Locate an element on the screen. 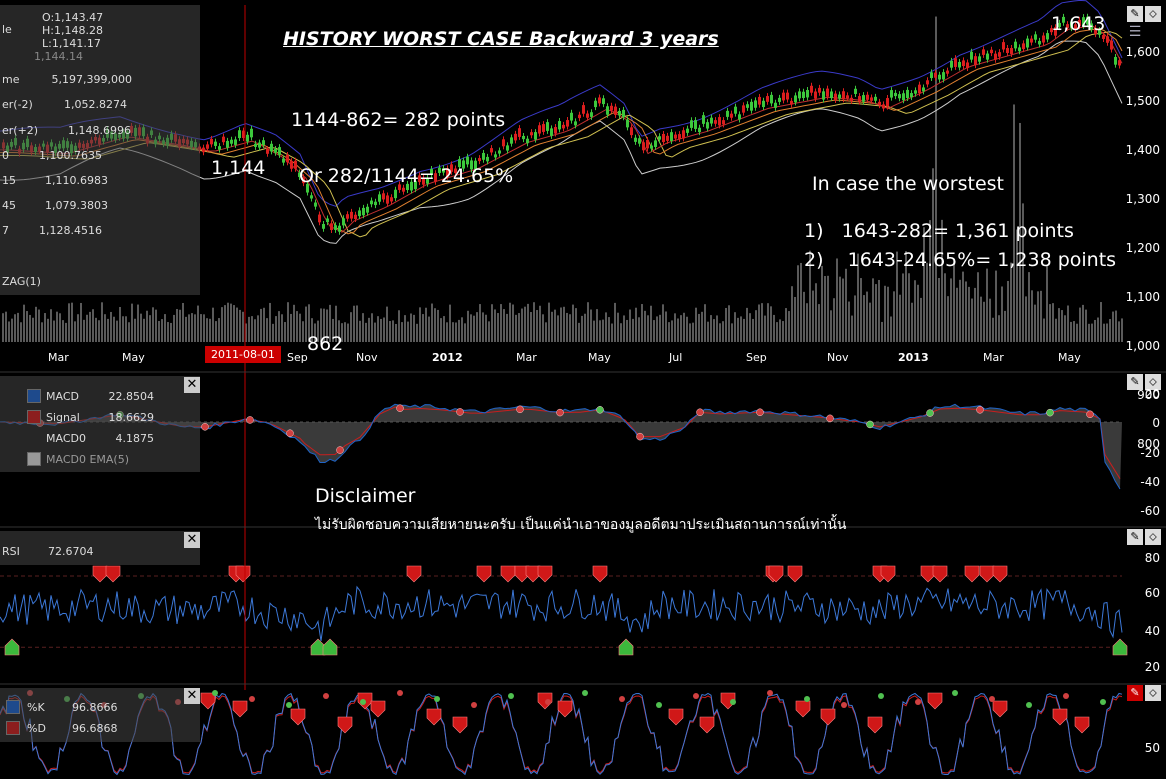 Image resolution: width=1166 pixels, height=779 pixels. macd0-label: MACD0 is located at coordinates (66, 438).